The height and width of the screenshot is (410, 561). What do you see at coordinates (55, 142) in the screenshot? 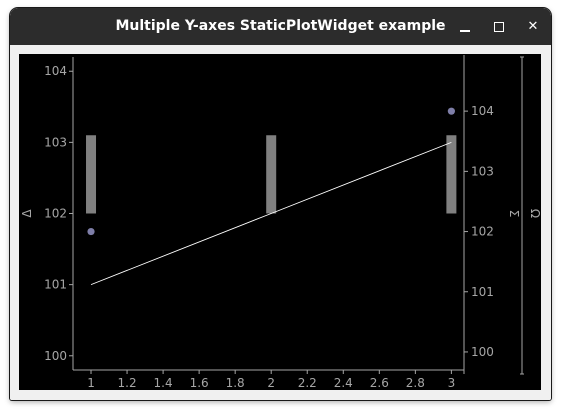
I see `delta-tick-label: 103` at bounding box center [55, 142].